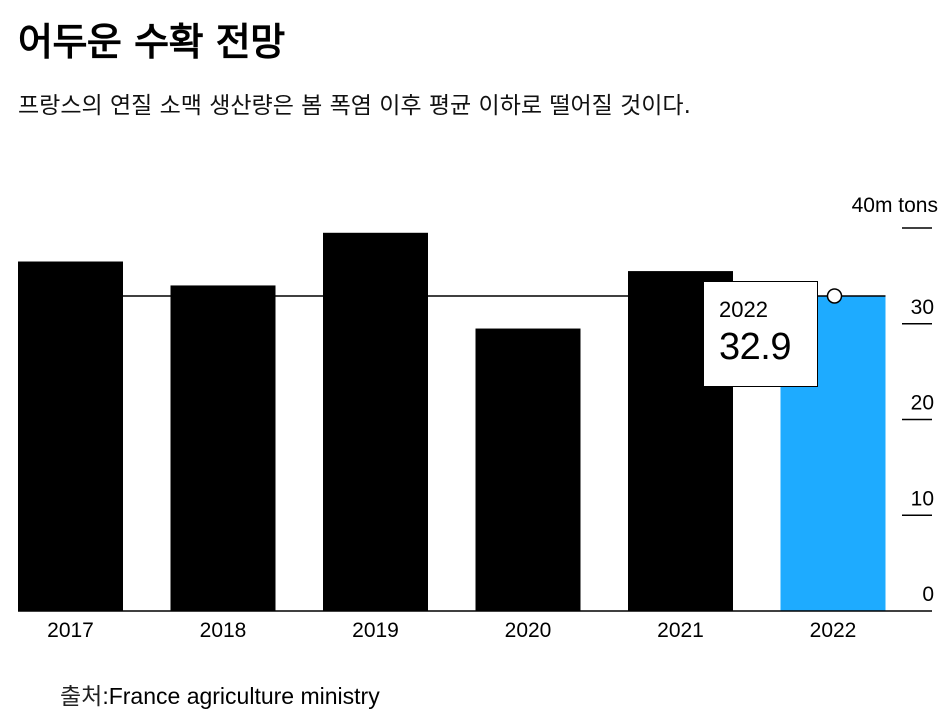 The height and width of the screenshot is (713, 946). I want to click on x-tick-label-2021: 2021, so click(680, 630).